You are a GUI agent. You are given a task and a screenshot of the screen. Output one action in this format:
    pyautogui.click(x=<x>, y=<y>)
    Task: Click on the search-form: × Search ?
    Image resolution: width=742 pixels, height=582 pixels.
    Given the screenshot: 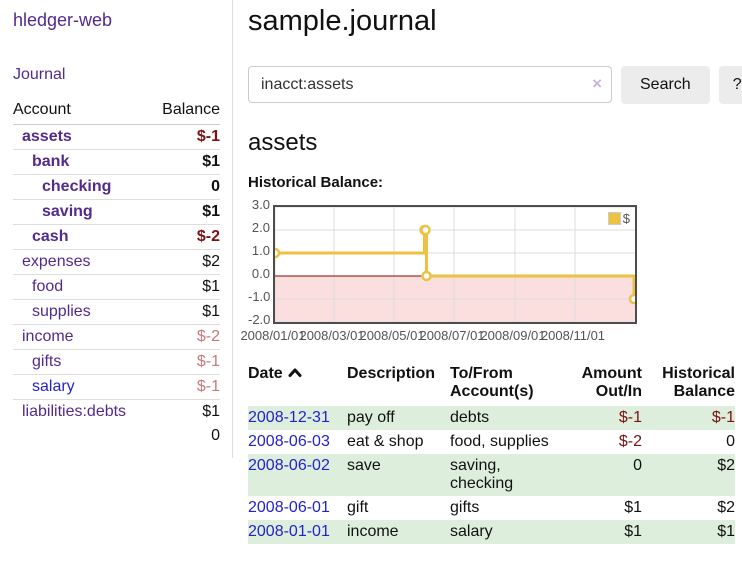 What is the action you would take?
    pyautogui.click(x=495, y=85)
    